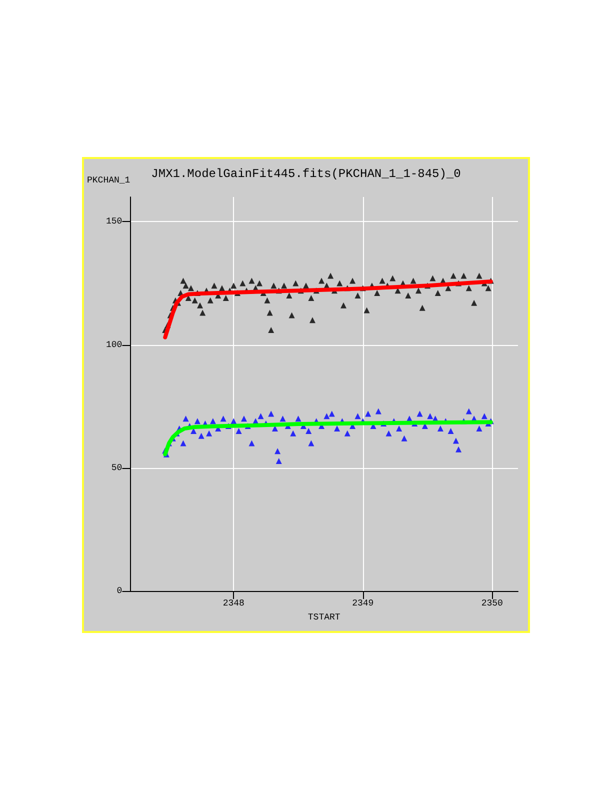  I want to click on x-tick-label: 2350, so click(492, 603).